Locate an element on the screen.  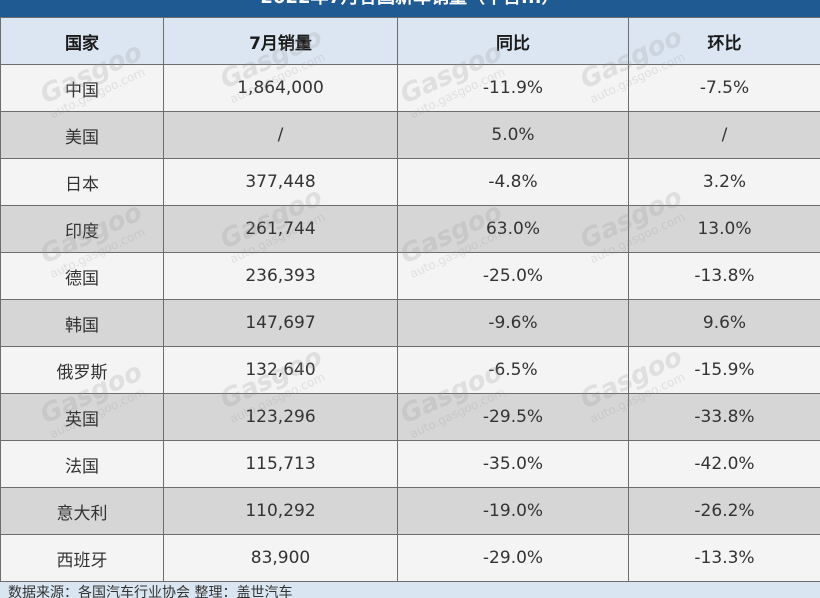
footer: 数据来源：各国汽车行业协会 整理：盖世汽车 is located at coordinates (410, 590).